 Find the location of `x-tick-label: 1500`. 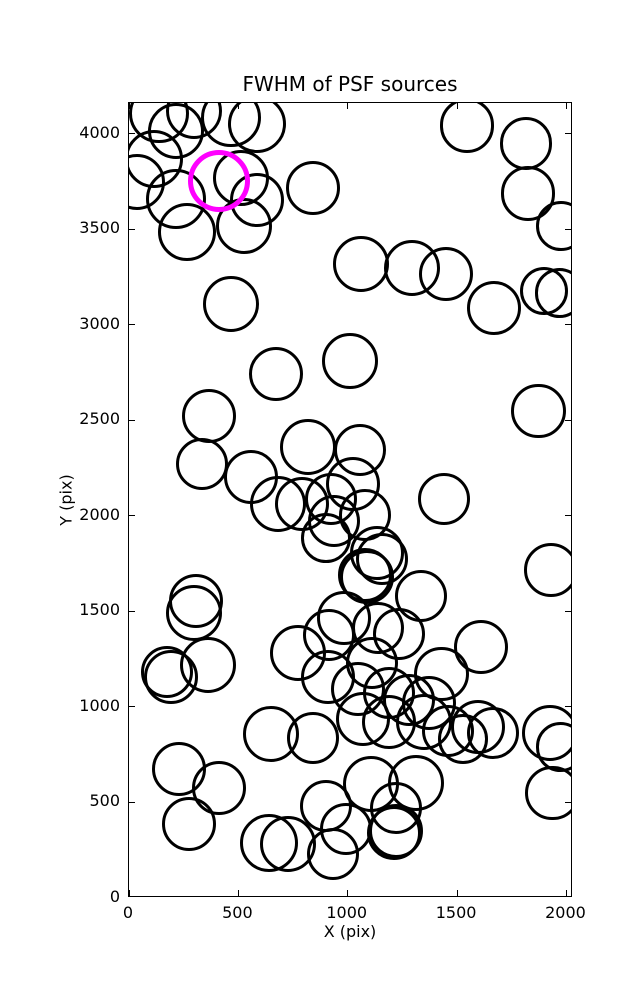

x-tick-label: 1500 is located at coordinates (456, 912).